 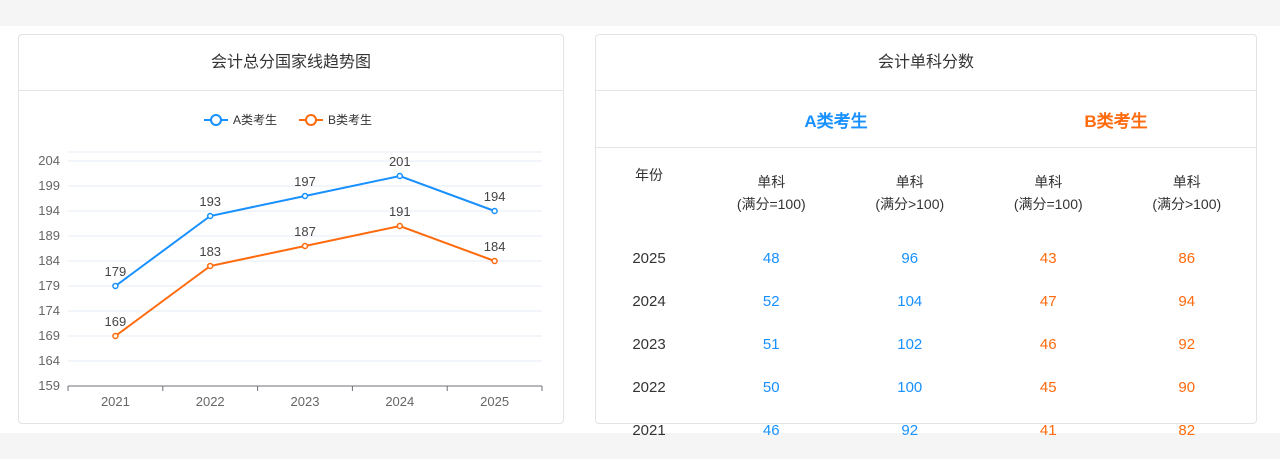 What do you see at coordinates (1187, 258) in the screenshot?
I see `score-cell: 86` at bounding box center [1187, 258].